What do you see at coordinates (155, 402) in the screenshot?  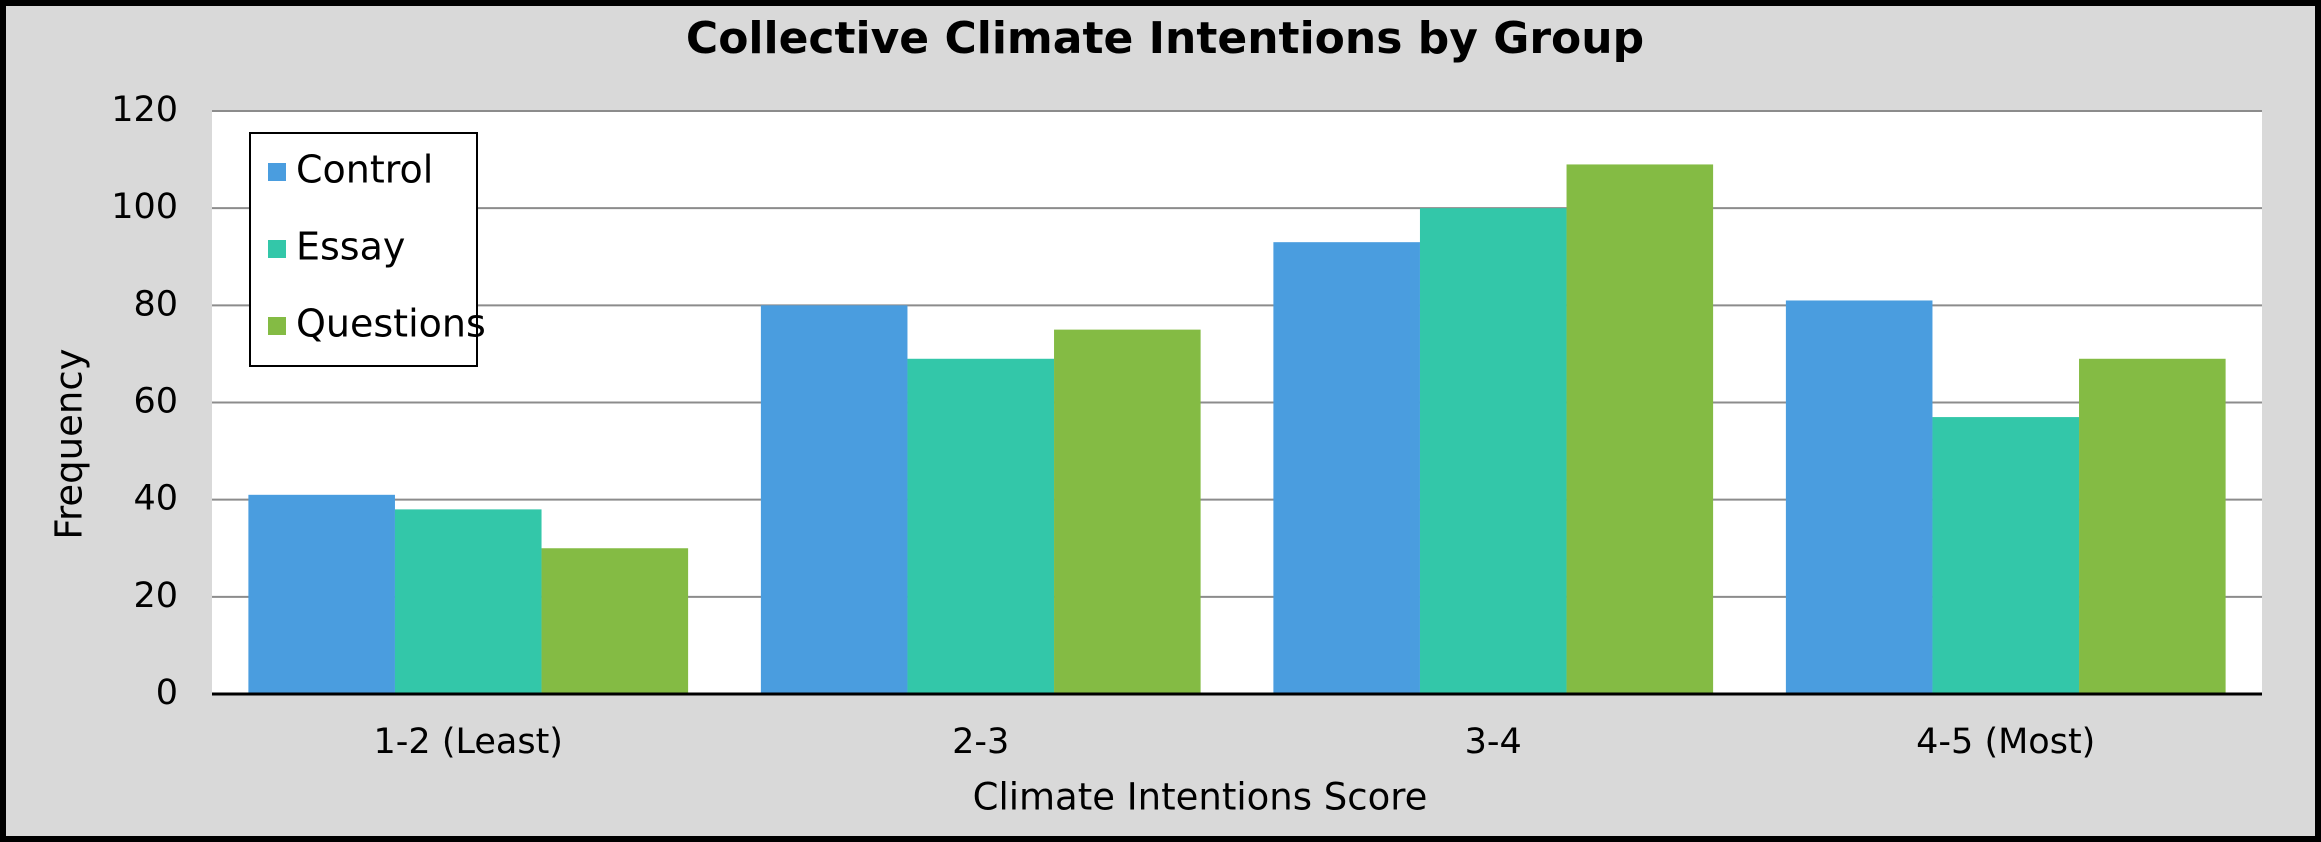 I see `y-tick-label: 60` at bounding box center [155, 402].